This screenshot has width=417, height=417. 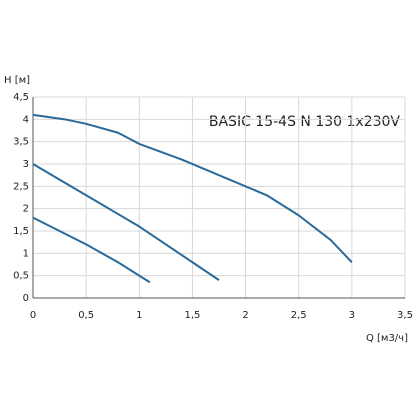 I want to click on x-tick-label: 0, so click(x=33, y=315).